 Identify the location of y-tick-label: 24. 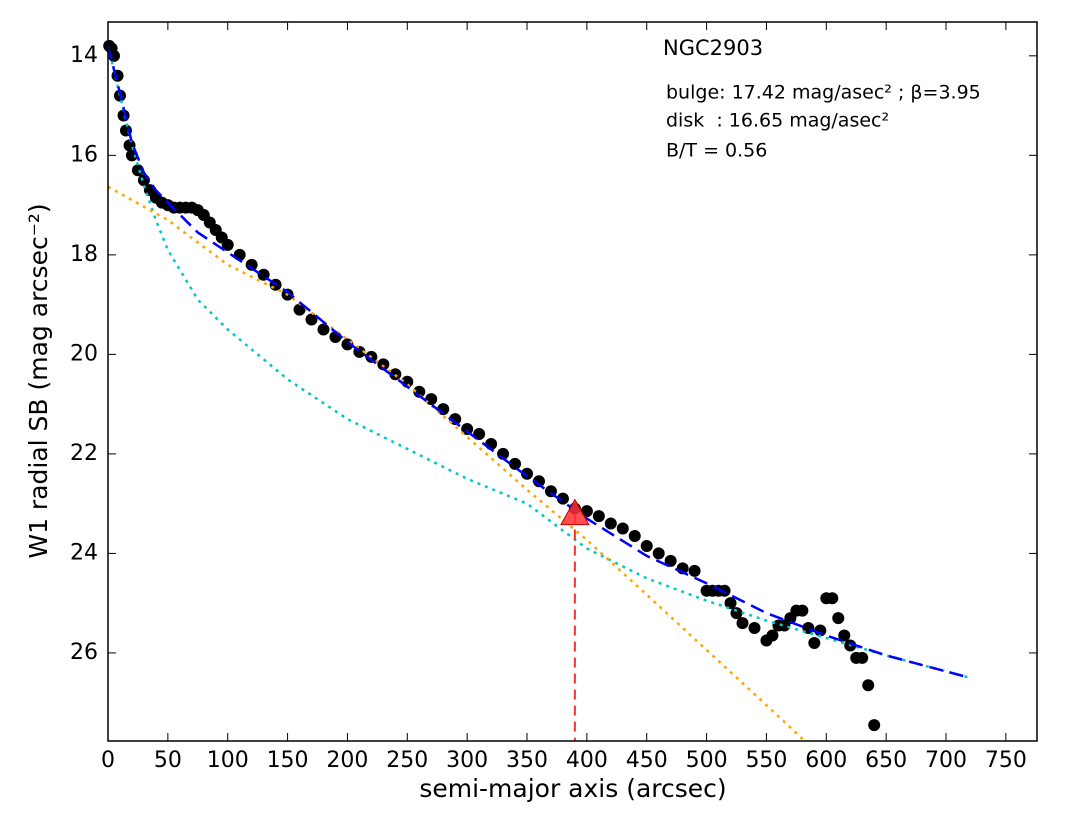
(84, 552).